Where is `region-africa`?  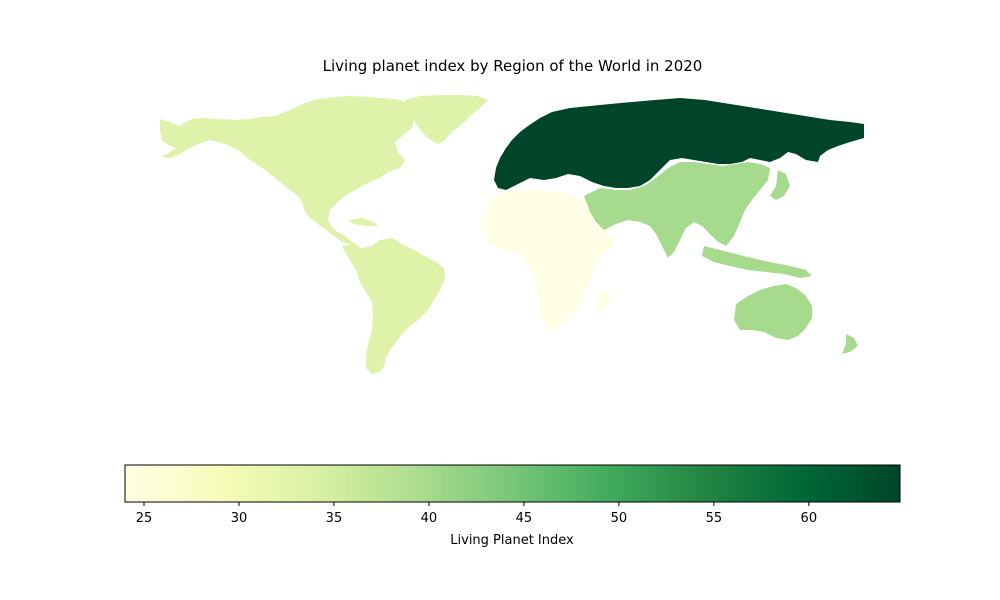 region-africa is located at coordinates (548, 260).